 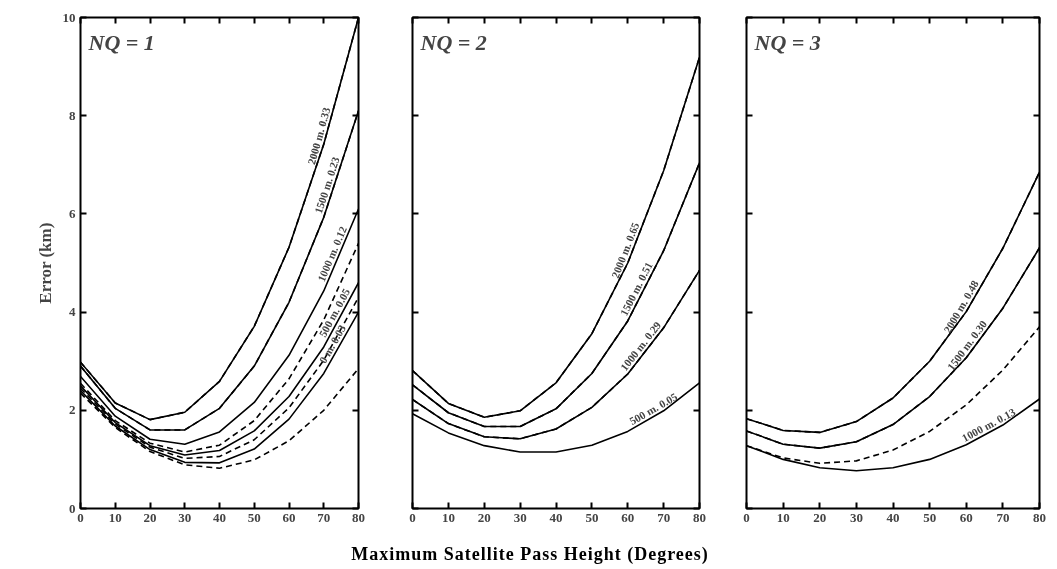 What do you see at coordinates (45, 263) in the screenshot?
I see `y-axis-title: Error (km)` at bounding box center [45, 263].